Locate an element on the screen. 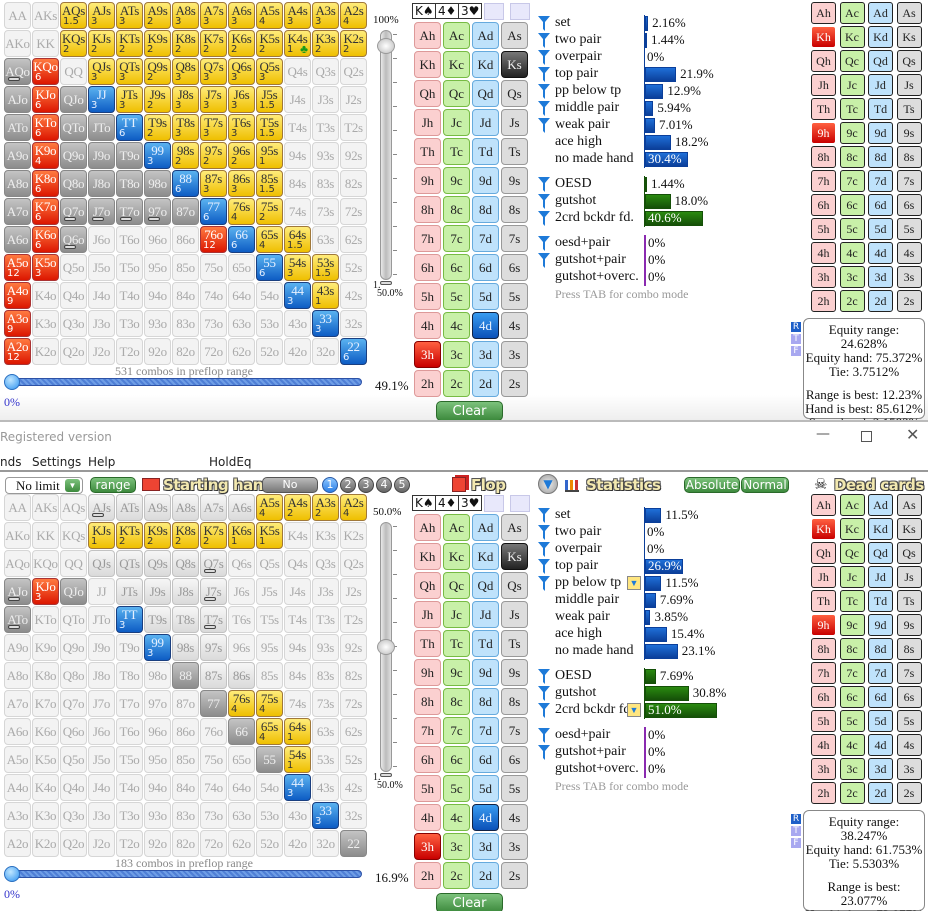  board-card-chip: 3♥ is located at coordinates (470, 11).